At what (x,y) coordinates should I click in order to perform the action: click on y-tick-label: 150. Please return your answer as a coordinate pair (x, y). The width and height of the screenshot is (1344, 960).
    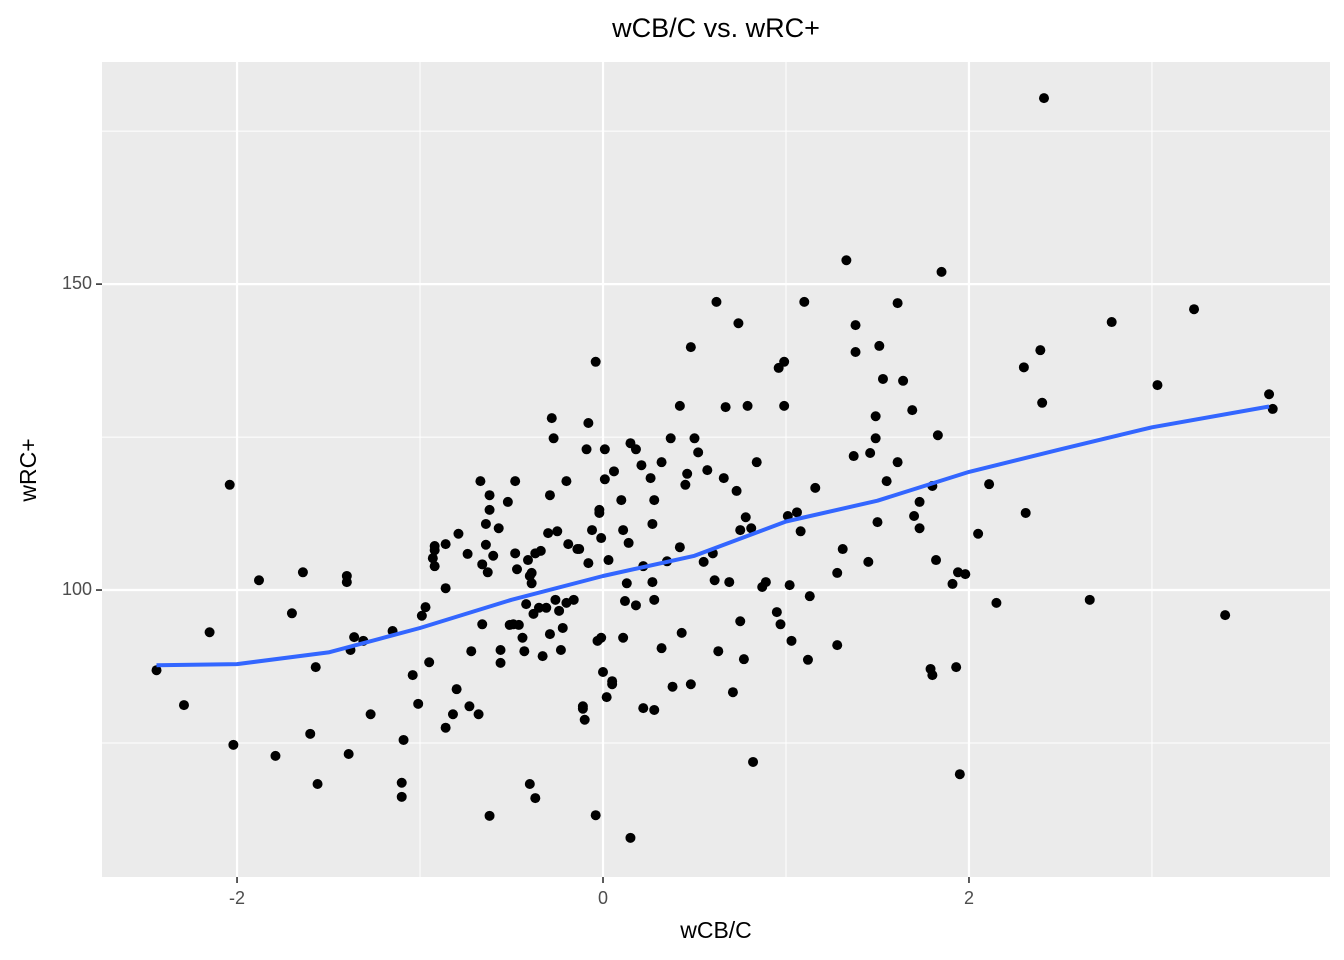
    Looking at the image, I should click on (77, 283).